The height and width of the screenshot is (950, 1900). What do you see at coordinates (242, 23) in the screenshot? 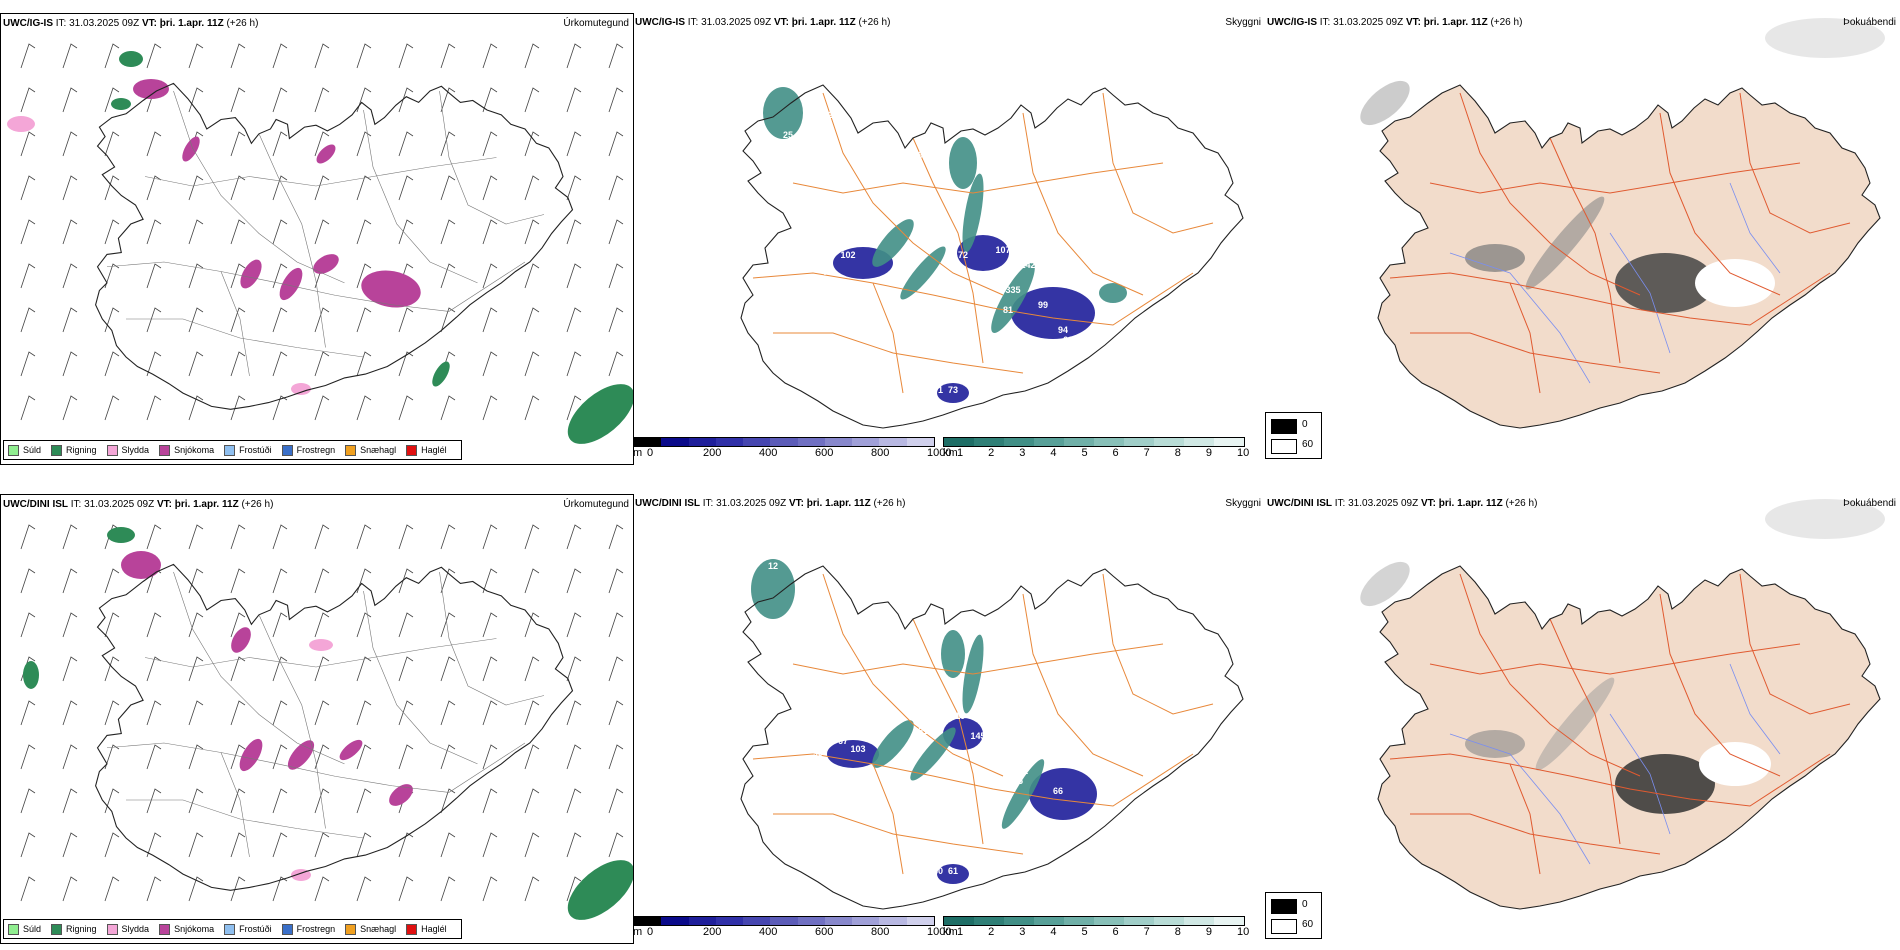
I see `lead-time: (+26 h)` at bounding box center [242, 23].